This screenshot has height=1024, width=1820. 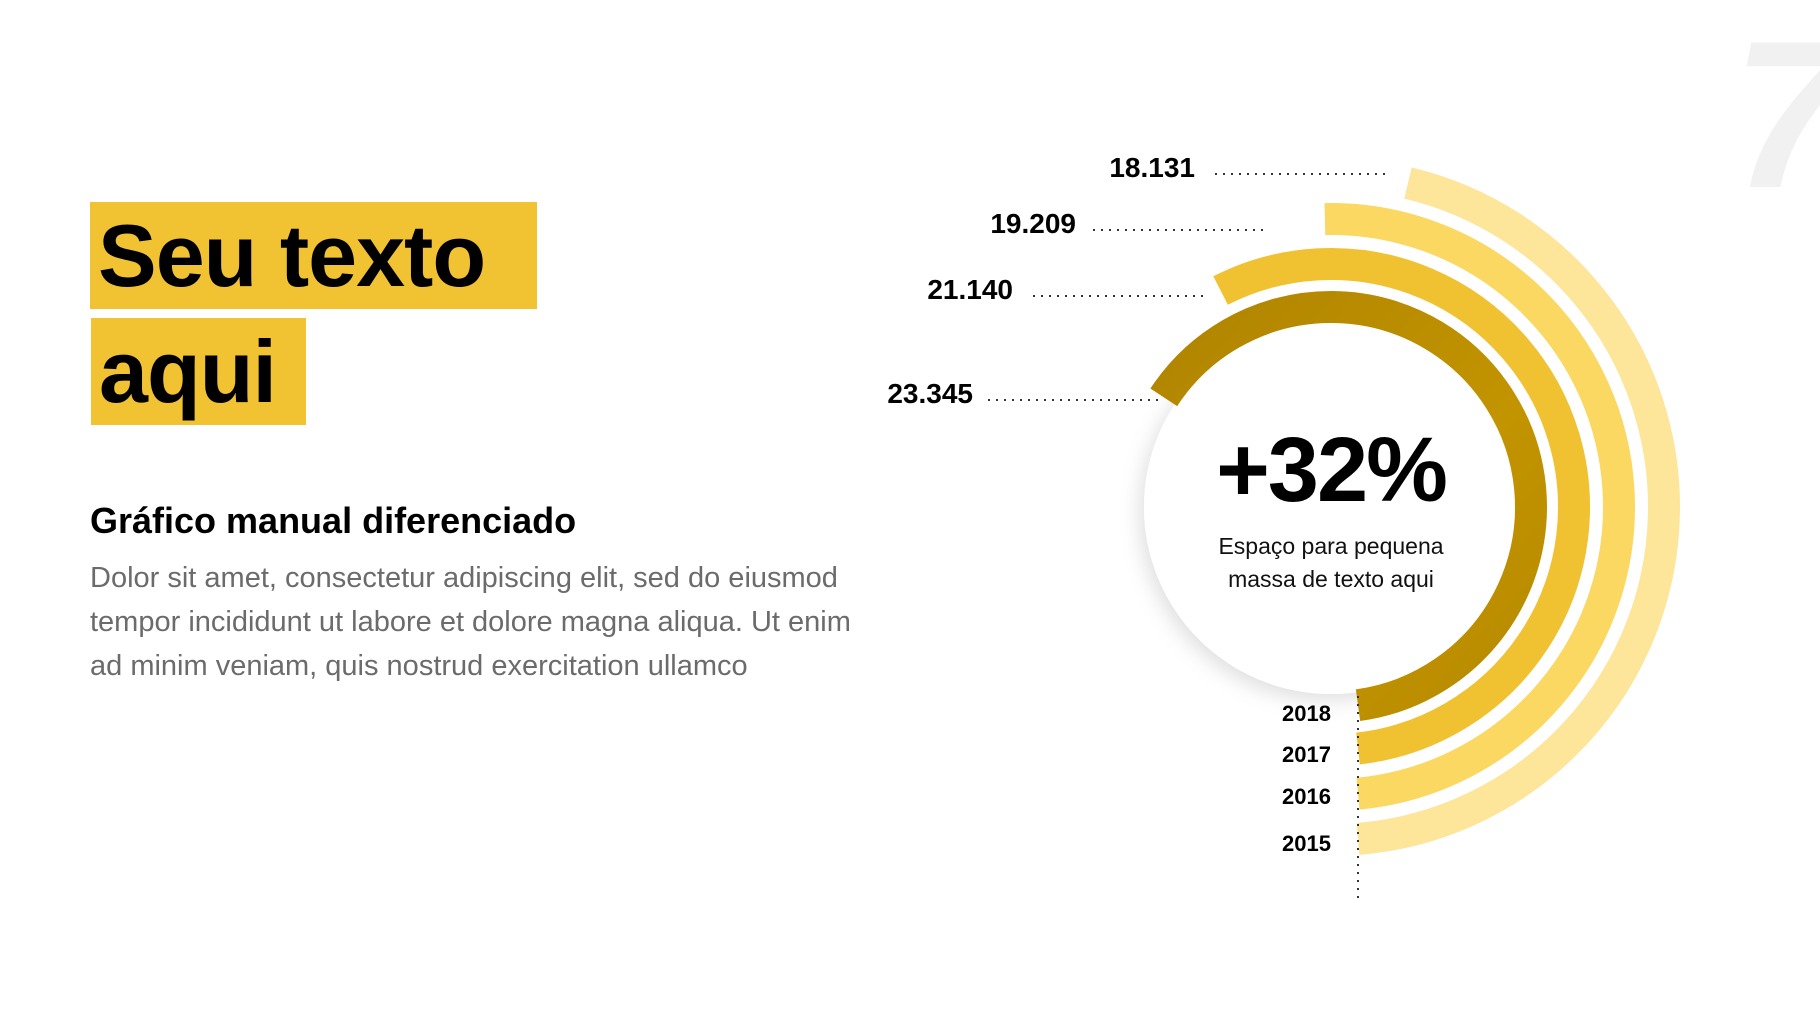 What do you see at coordinates (970, 289) in the screenshot?
I see `value-label-2017: 21.140` at bounding box center [970, 289].